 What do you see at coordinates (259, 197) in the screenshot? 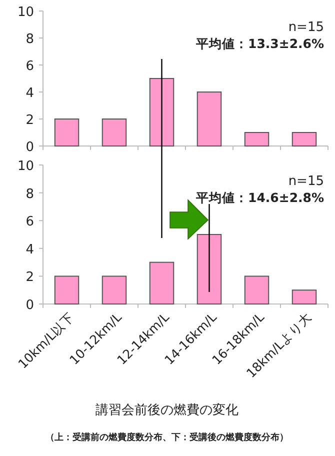
I see `annotation: 平均値：14.6±2.8%` at bounding box center [259, 197].